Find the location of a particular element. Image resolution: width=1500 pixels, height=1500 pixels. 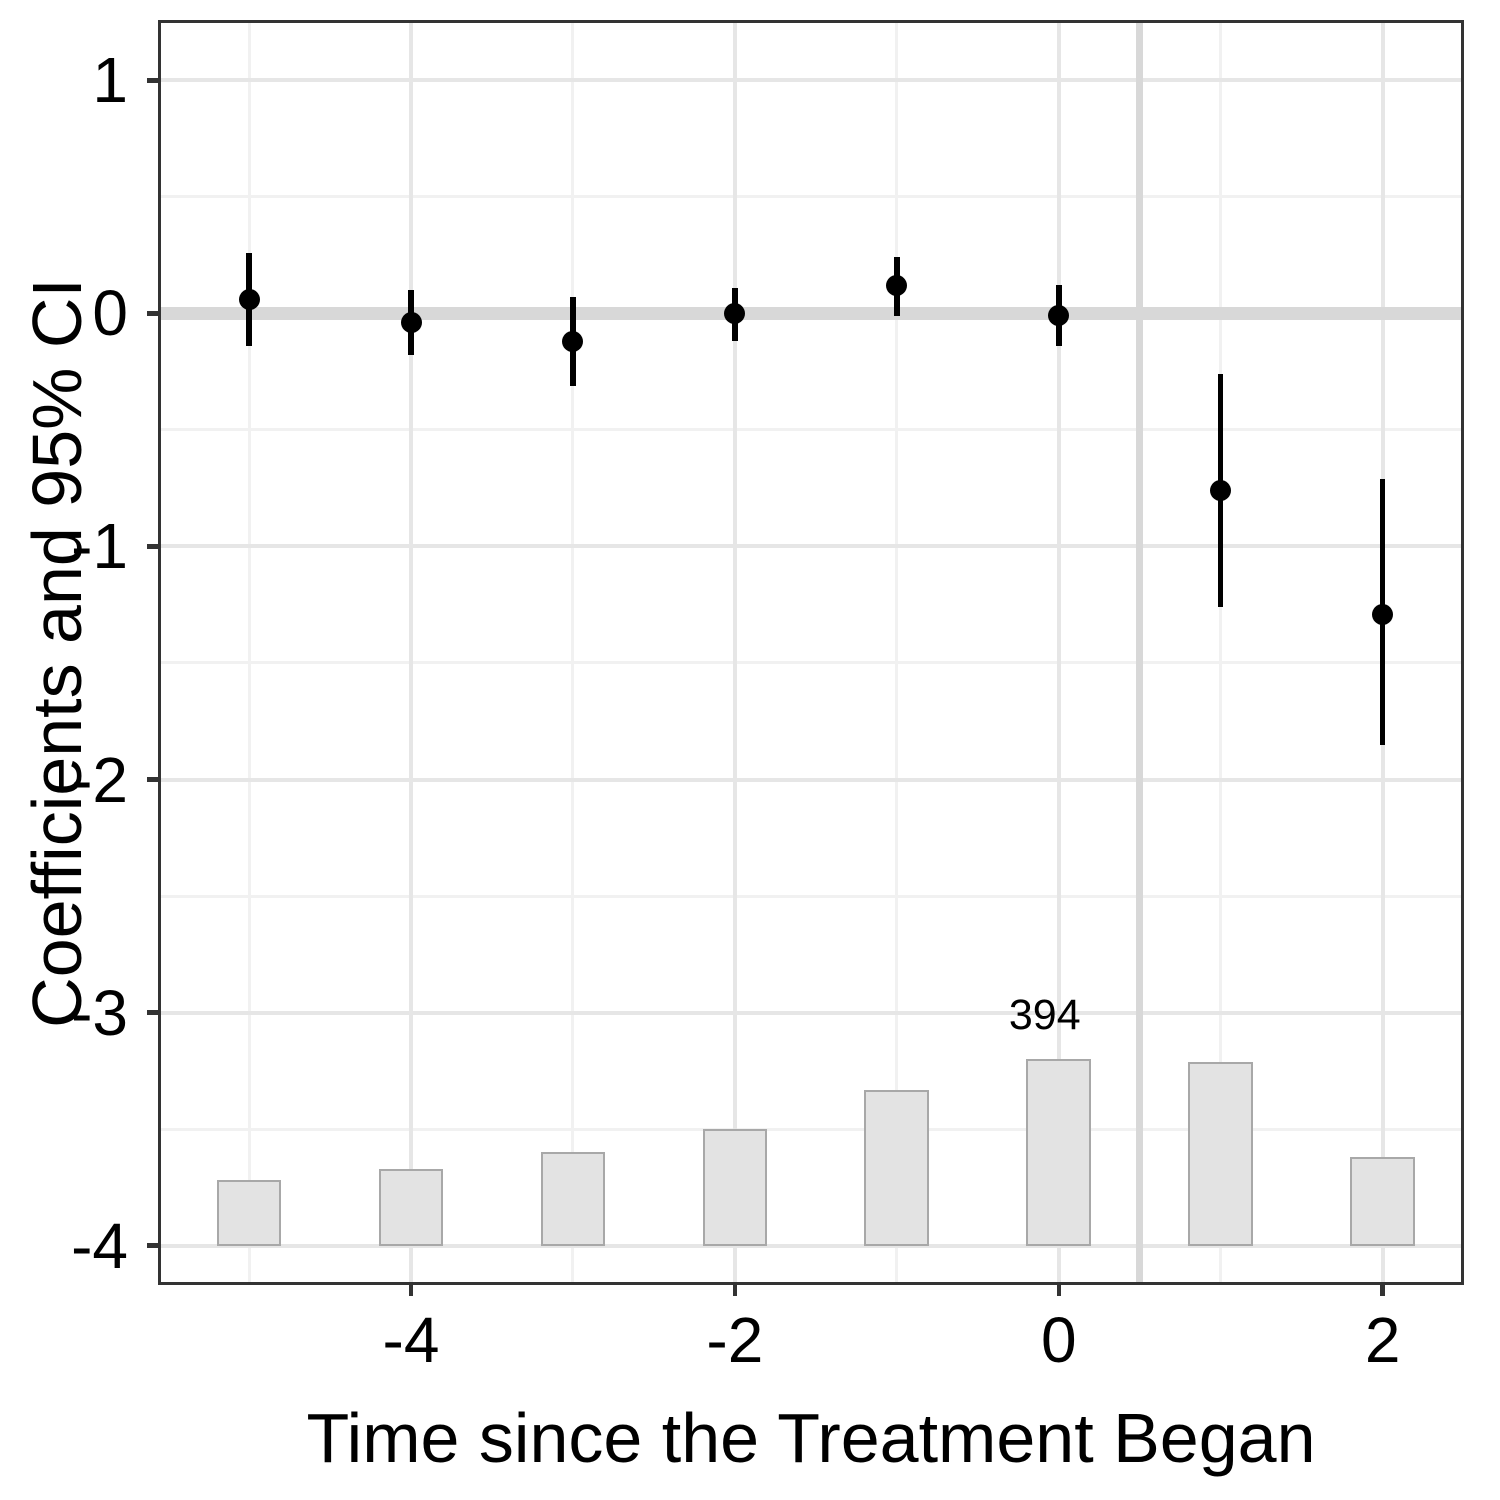

x-tick-label: 2 is located at coordinates (1382, 1340).